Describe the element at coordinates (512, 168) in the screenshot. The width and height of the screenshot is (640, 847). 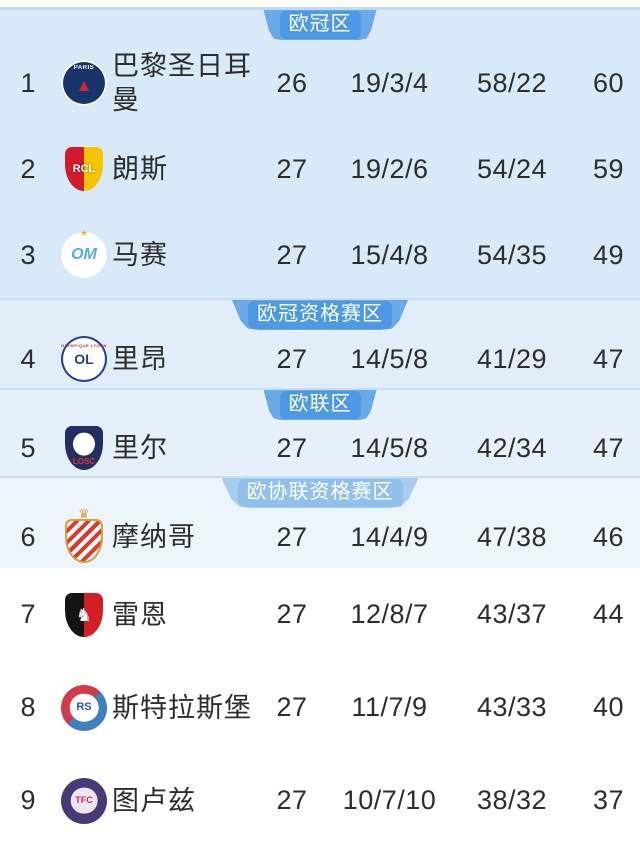
I see `goals-cell: 54/24` at that location.